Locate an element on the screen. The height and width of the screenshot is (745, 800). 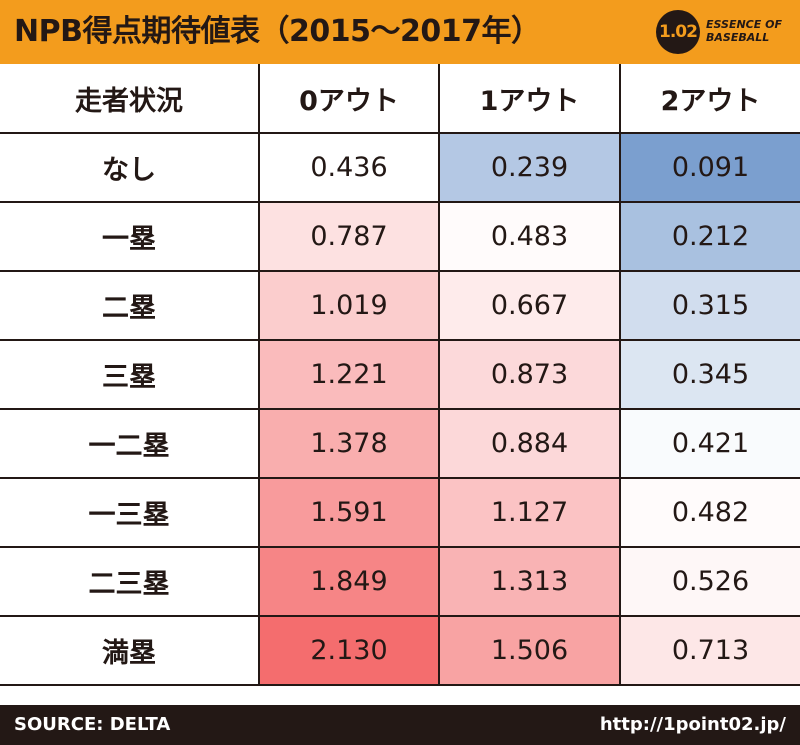
footer-bar: SOURCE: DELTA http://1point02.jp/ is located at coordinates (400, 725).